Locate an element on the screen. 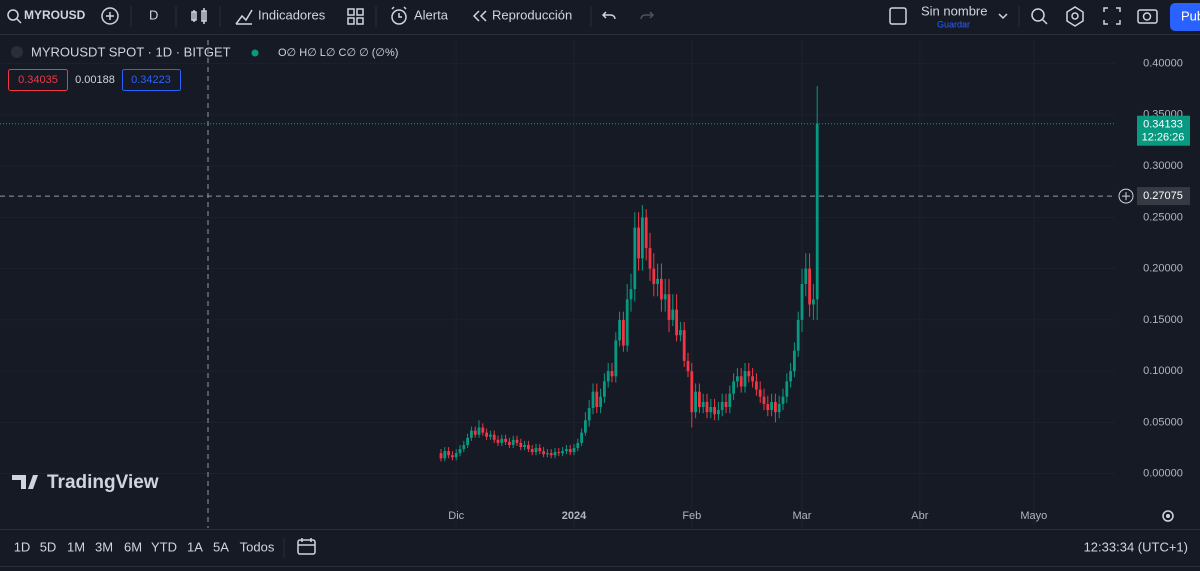 This screenshot has width=1200, height=571. interval: D is located at coordinates (153, 14).